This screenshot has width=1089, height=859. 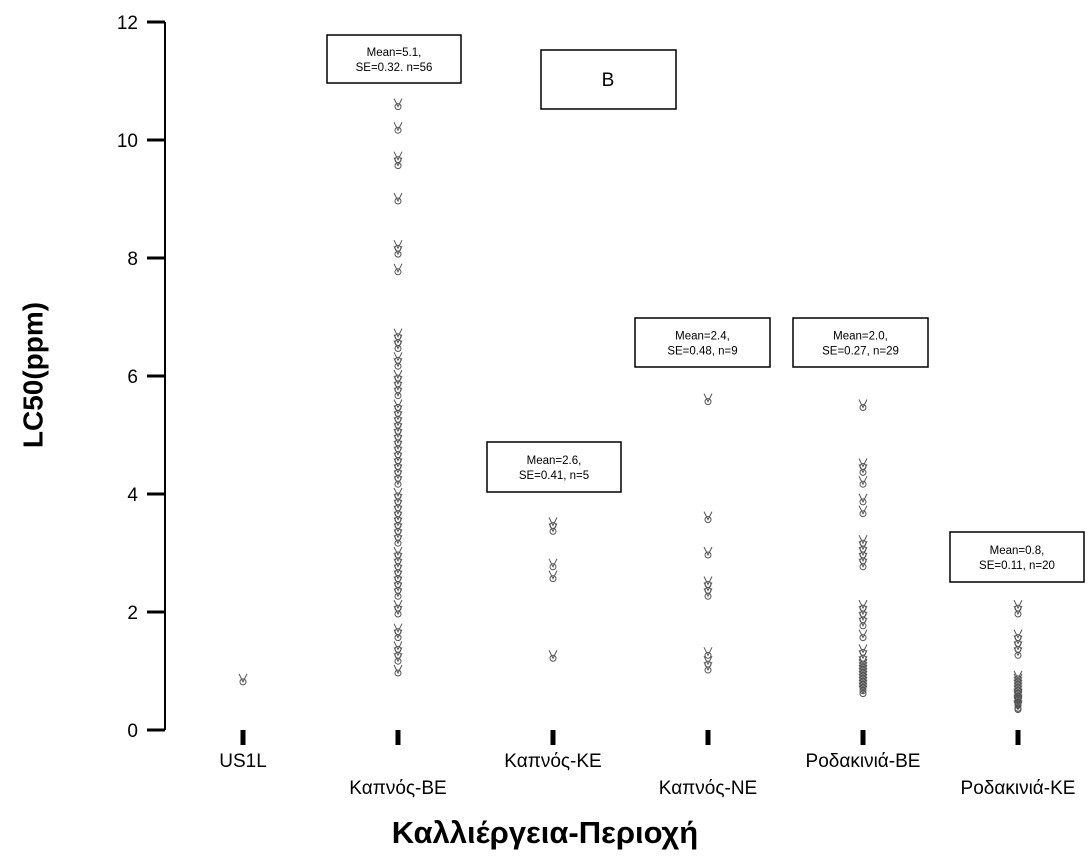 I want to click on x-axis-title: Καλλιέργεια-Περιοχή, so click(x=545, y=832).